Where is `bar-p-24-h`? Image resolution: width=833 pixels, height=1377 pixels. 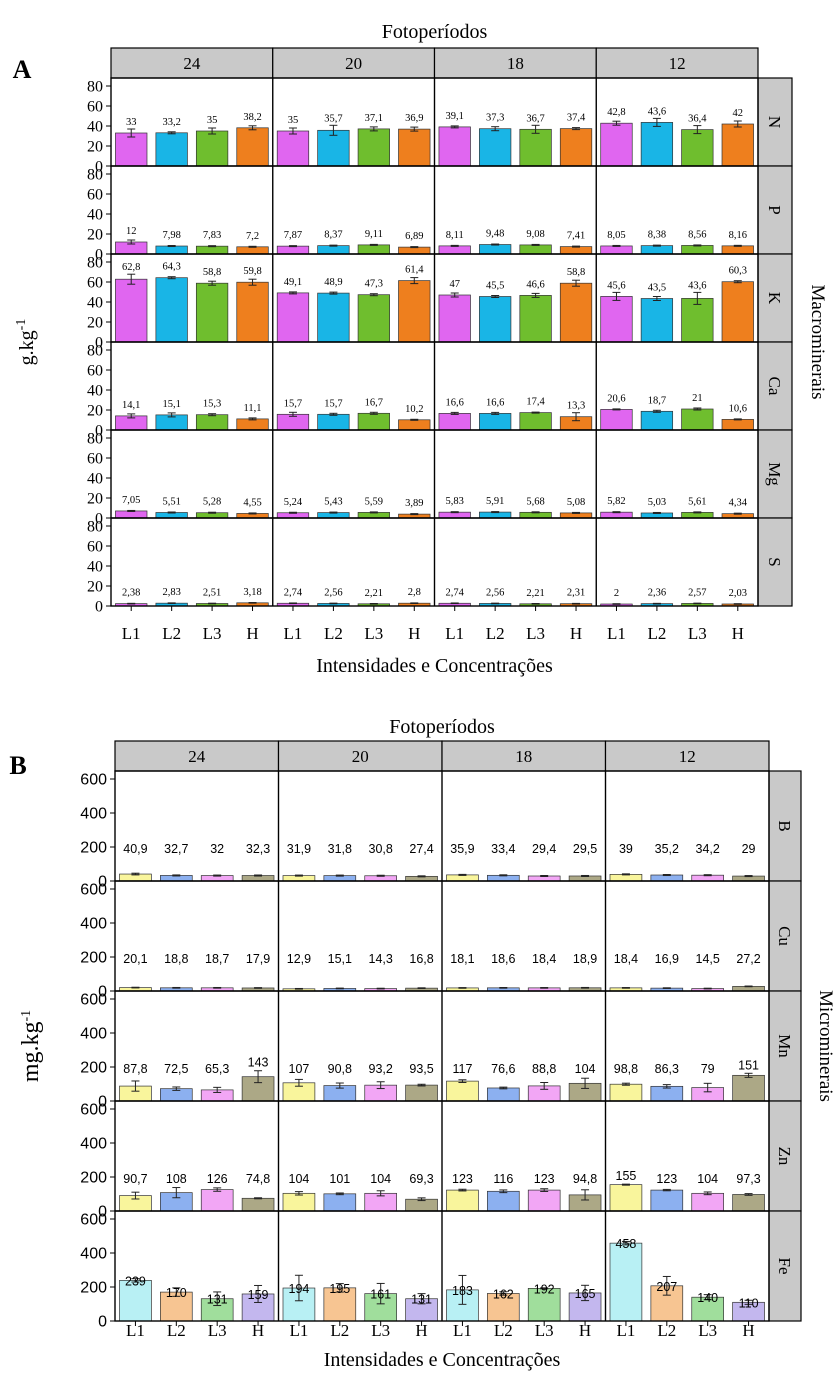 bar-p-24-h is located at coordinates (252, 250).